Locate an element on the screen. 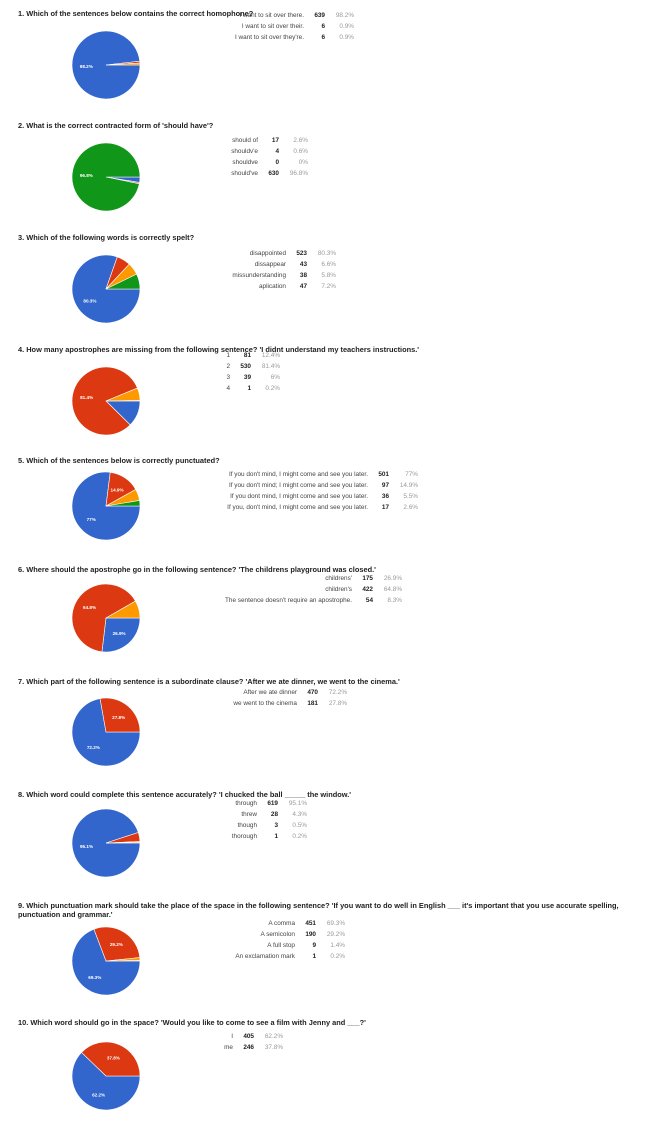  option-percent: 4.3% is located at coordinates (299, 814).